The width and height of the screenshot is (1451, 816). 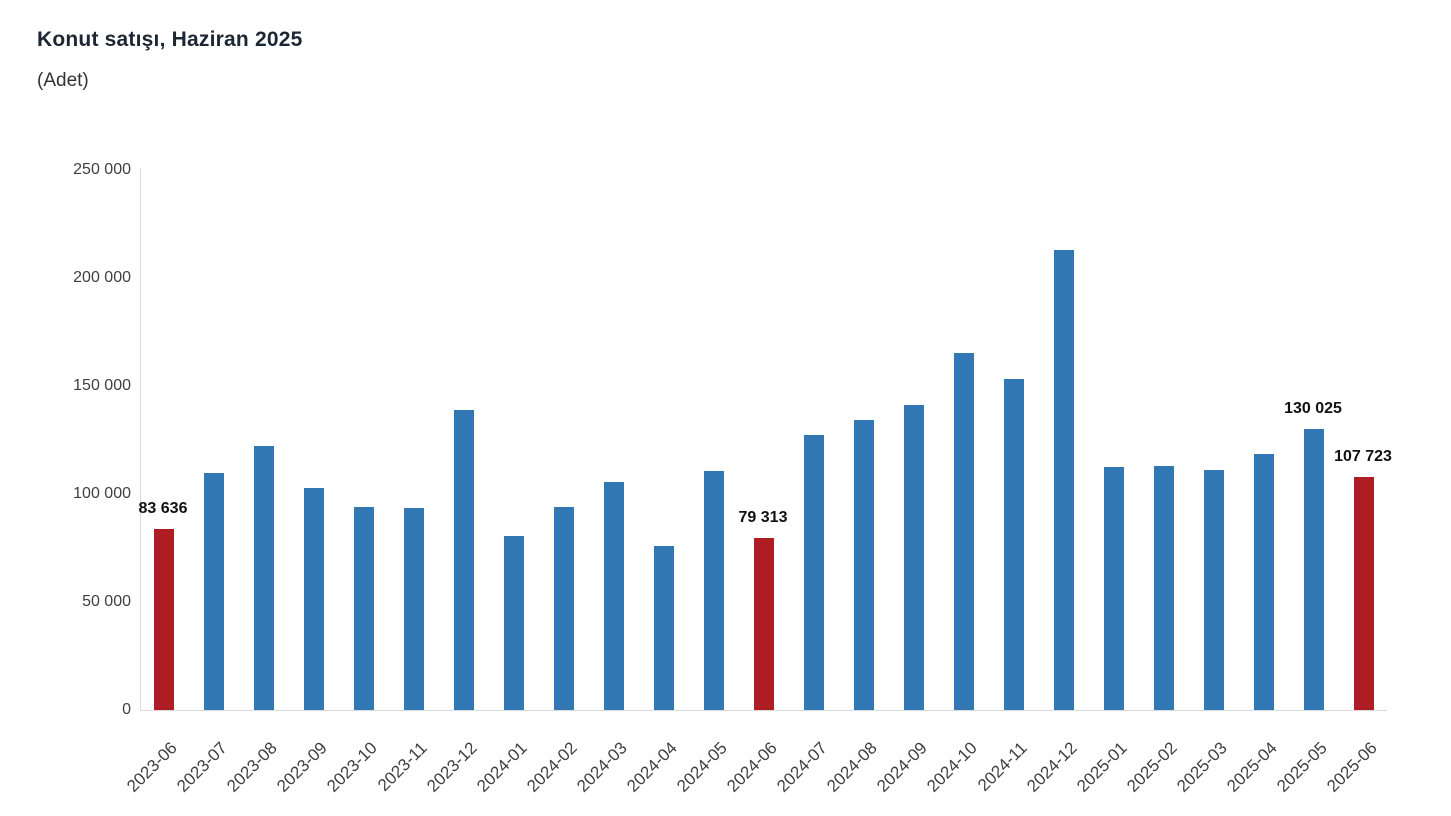 What do you see at coordinates (102, 277) in the screenshot?
I see `y-axis-tick-label: 200 000` at bounding box center [102, 277].